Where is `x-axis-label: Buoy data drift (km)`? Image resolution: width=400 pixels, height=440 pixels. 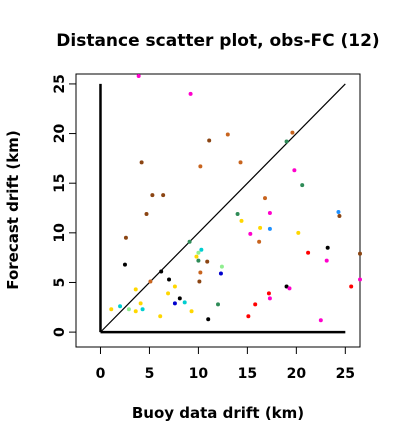 x-axis-label: Buoy data drift (km) is located at coordinates (218, 413).